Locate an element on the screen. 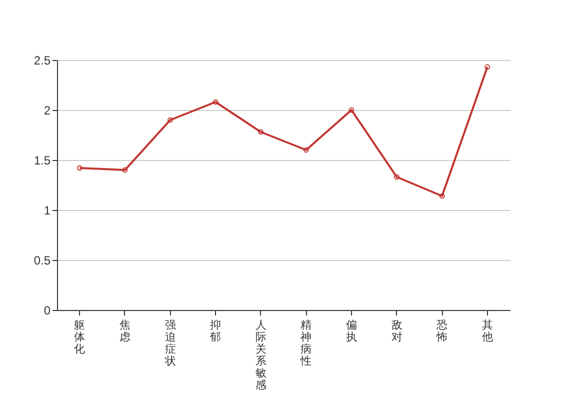  y-tick-label: 2 is located at coordinates (47, 111).